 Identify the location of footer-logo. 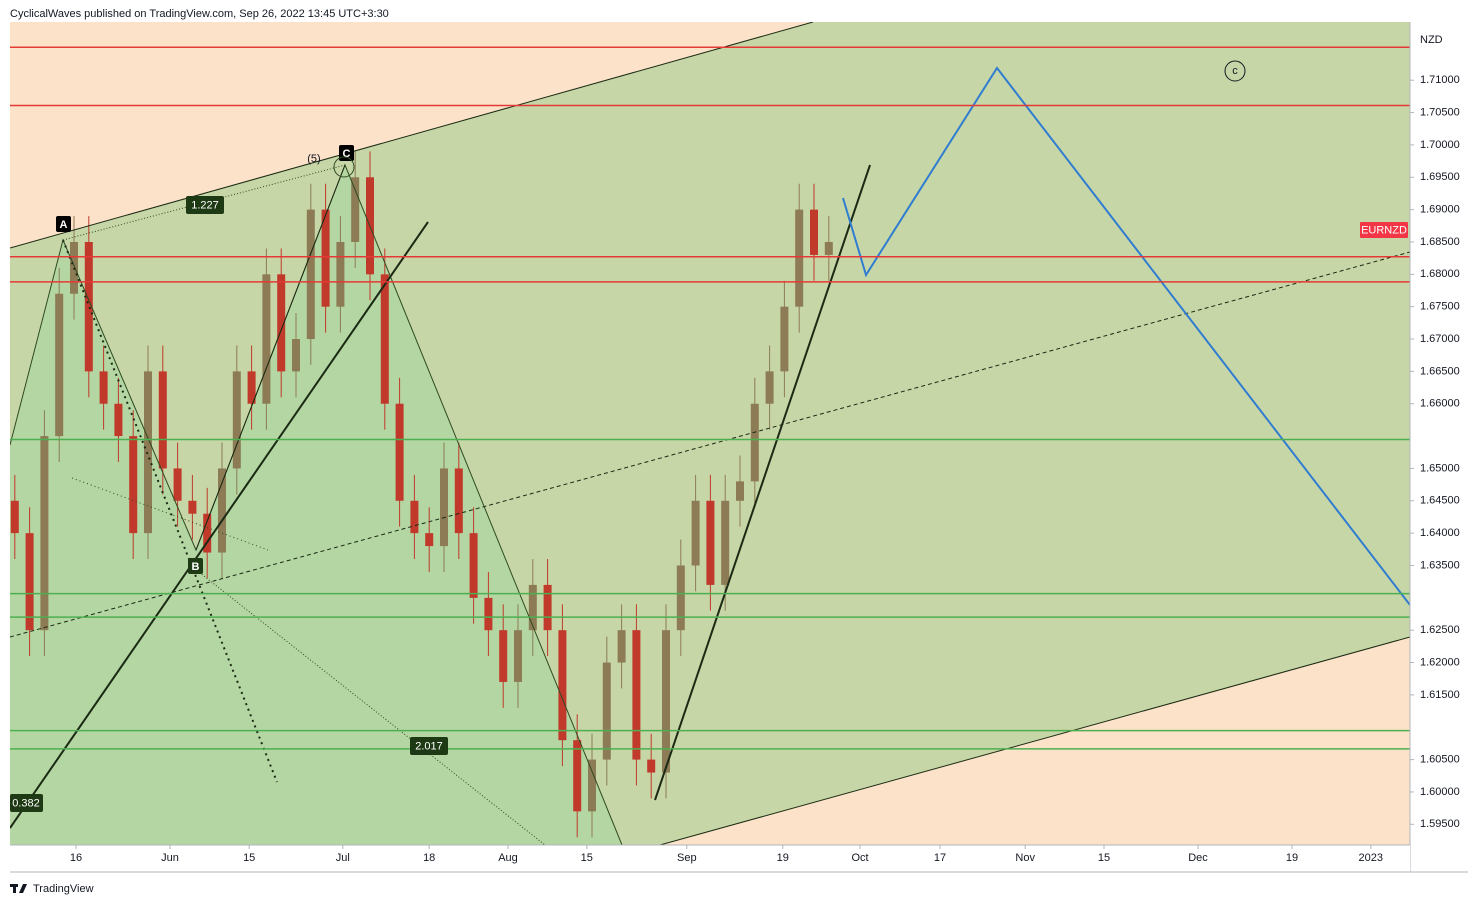
(18, 888).